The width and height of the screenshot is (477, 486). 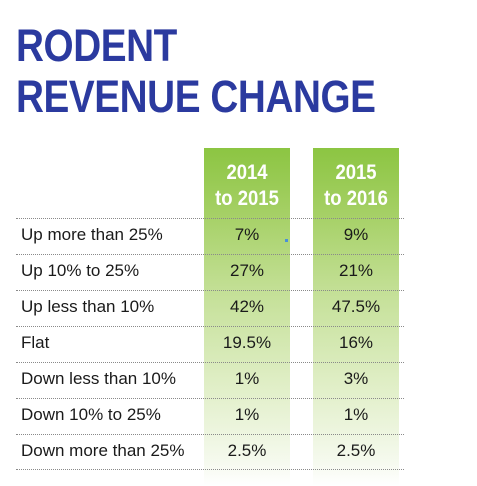 What do you see at coordinates (247, 270) in the screenshot?
I see `cell-2014-2015: 27%` at bounding box center [247, 270].